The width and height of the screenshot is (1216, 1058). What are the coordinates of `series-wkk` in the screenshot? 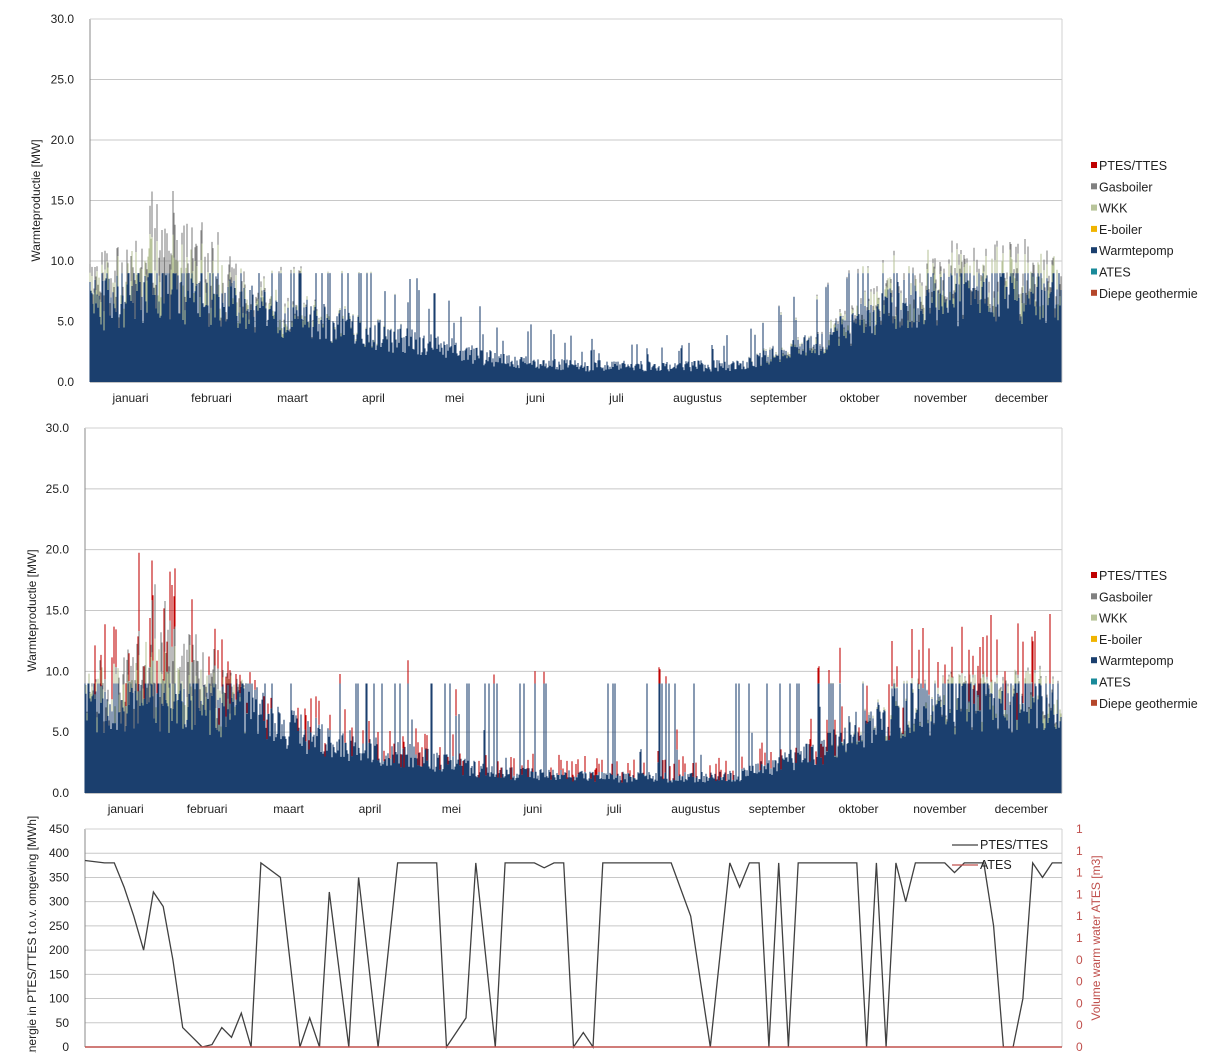 It's located at (575, 302).